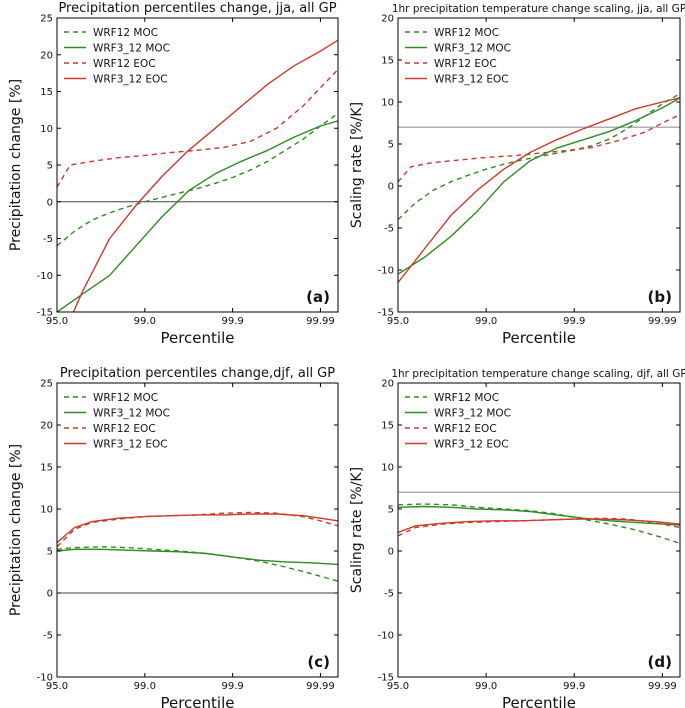  Describe the element at coordinates (318, 662) in the screenshot. I see `panel-tag: (c)` at that location.